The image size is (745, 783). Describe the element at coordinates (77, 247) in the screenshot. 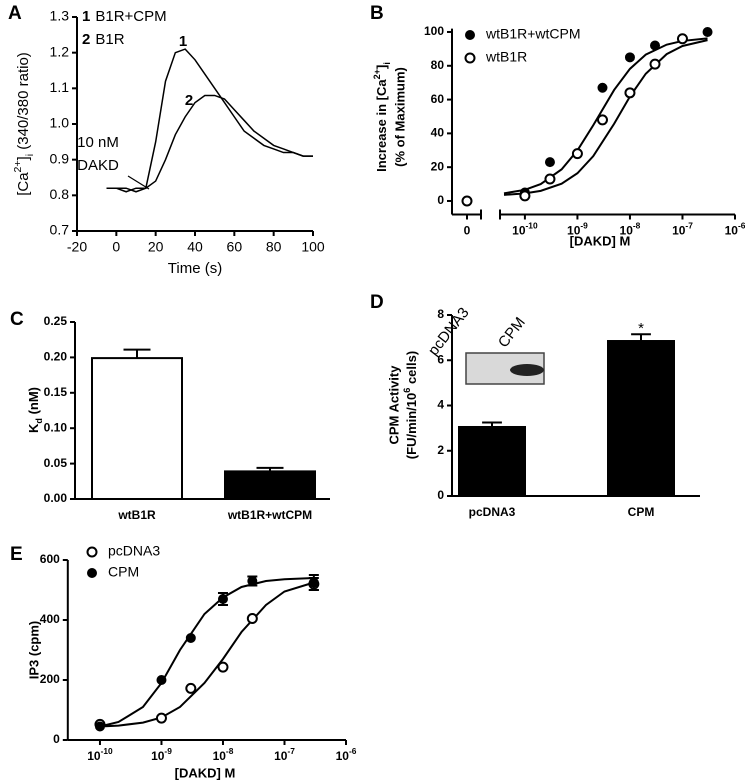

I see `x-tick-label: -20` at that location.